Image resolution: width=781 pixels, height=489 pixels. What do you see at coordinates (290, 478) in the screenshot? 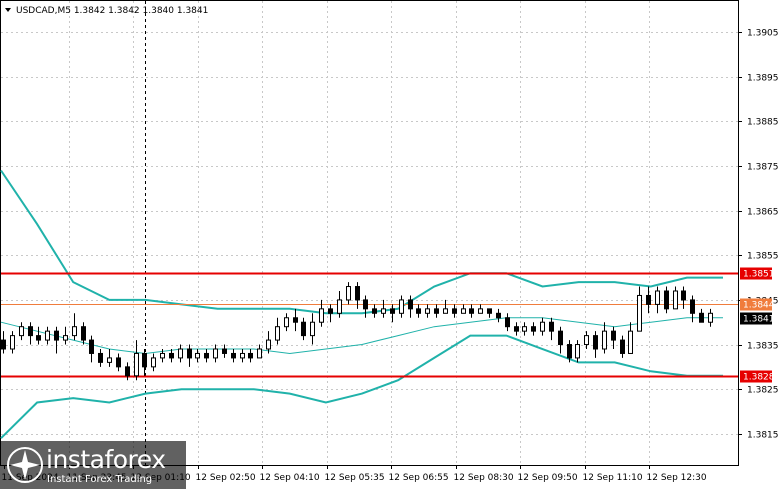
I see `x-tick-label: 12 Sep 04:10` at bounding box center [290, 478].